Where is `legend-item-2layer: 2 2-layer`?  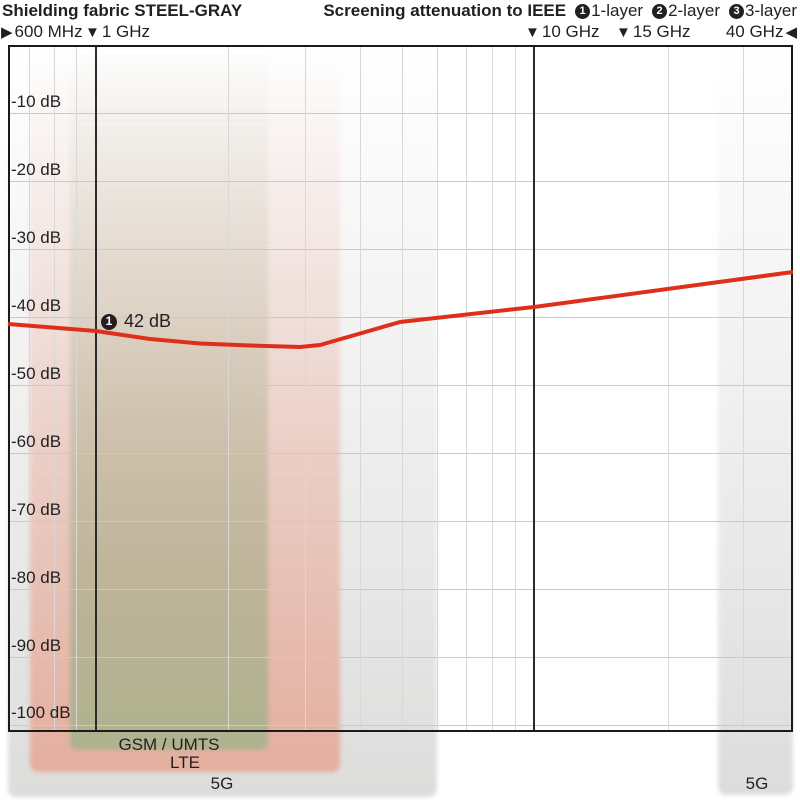
legend-item-2layer: 2 2-layer is located at coordinates (686, 11).